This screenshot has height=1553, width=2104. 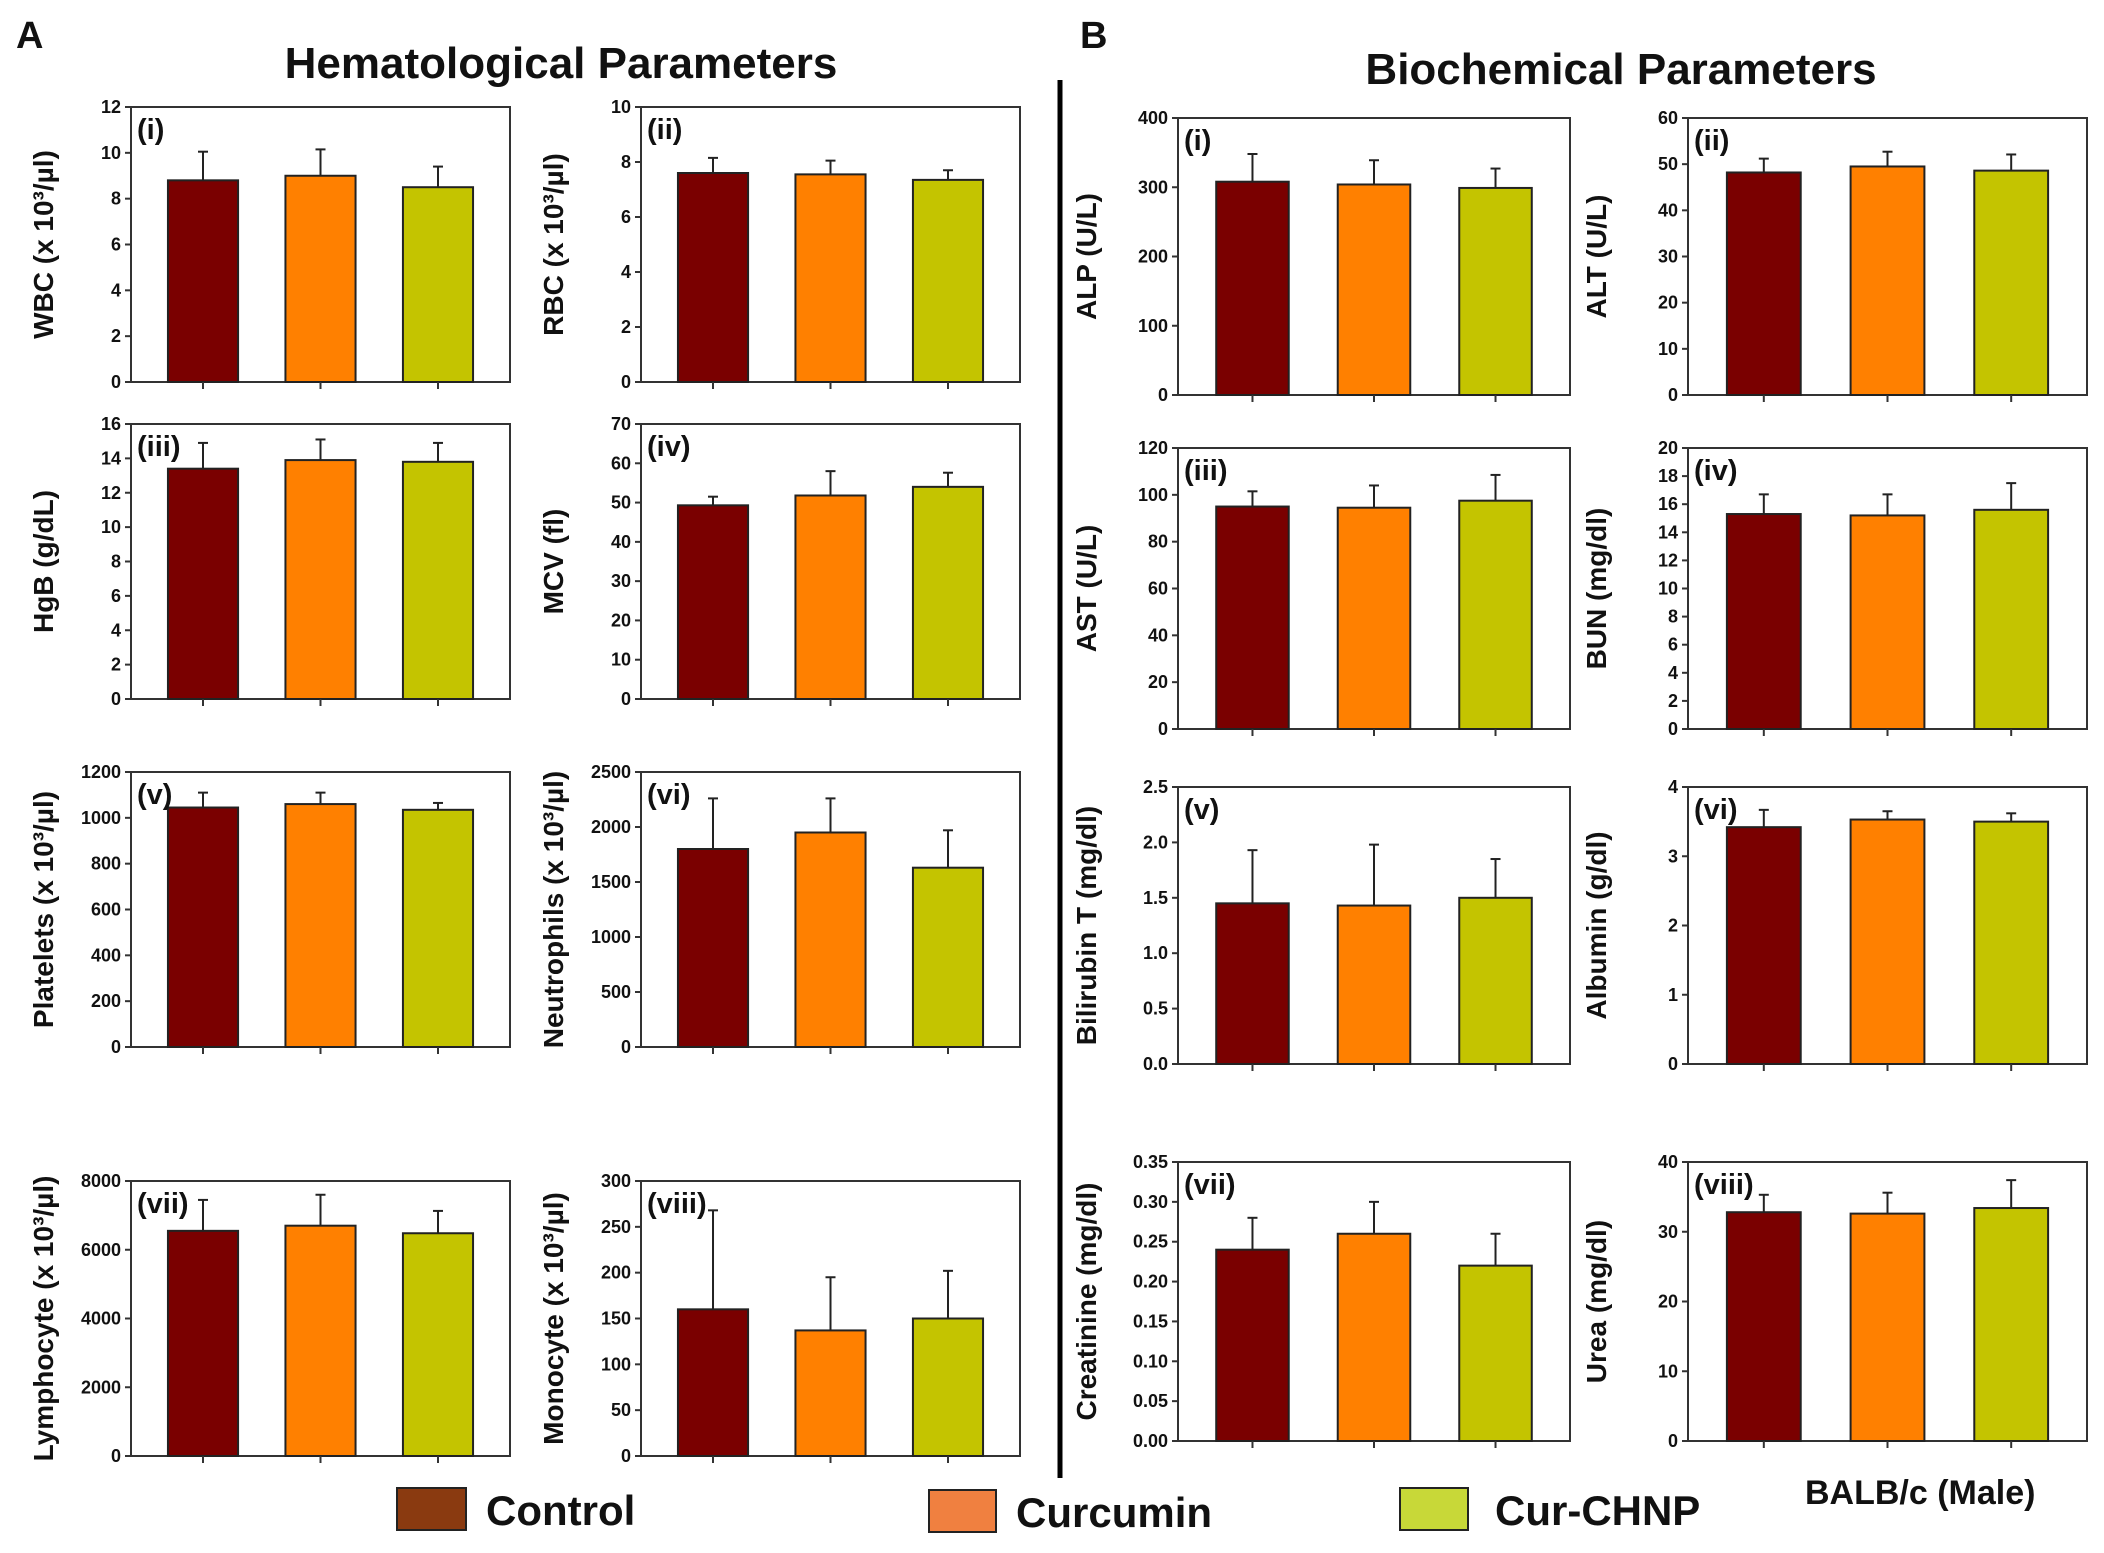 What do you see at coordinates (269, 561) in the screenshot?
I see `subplot-a-3: 0 2 4 6 8 10 12 14 16 (iii) HgB (g/dL)` at bounding box center [269, 561].